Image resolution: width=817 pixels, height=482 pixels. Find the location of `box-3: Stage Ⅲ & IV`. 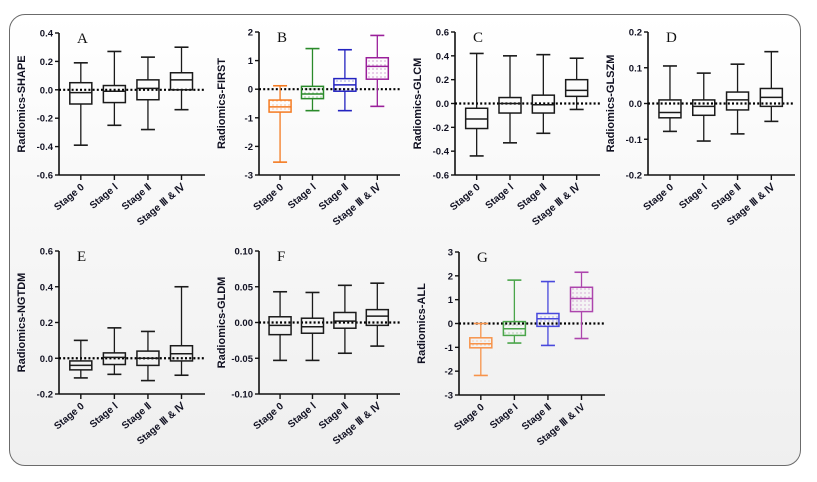

box-3: Stage Ⅲ & IV is located at coordinates (564, 359).